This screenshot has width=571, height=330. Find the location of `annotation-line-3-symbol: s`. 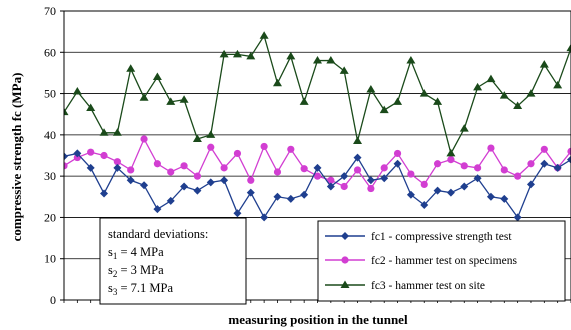

annotation-line-3-symbol: s is located at coordinates (110, 288).